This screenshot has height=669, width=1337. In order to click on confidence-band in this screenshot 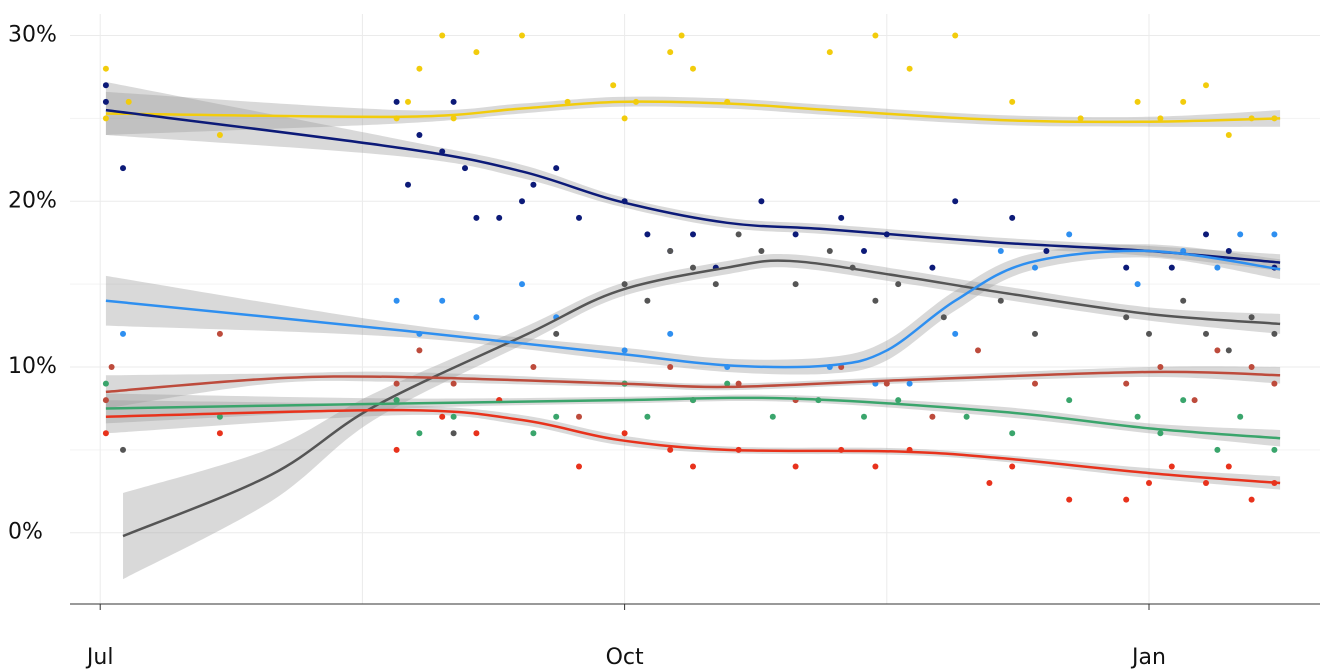, I will do `click(693, 420)`.